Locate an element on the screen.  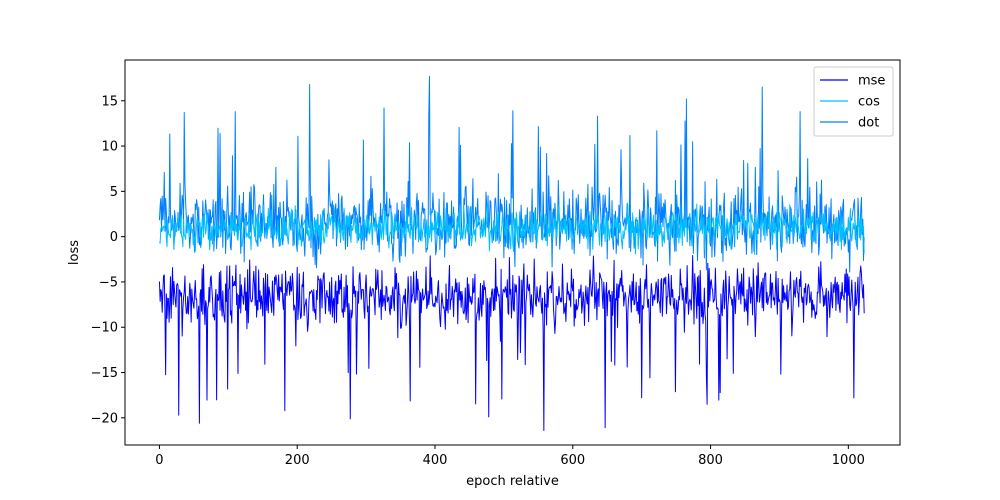
y-tick-label: −10 is located at coordinates (104, 328).